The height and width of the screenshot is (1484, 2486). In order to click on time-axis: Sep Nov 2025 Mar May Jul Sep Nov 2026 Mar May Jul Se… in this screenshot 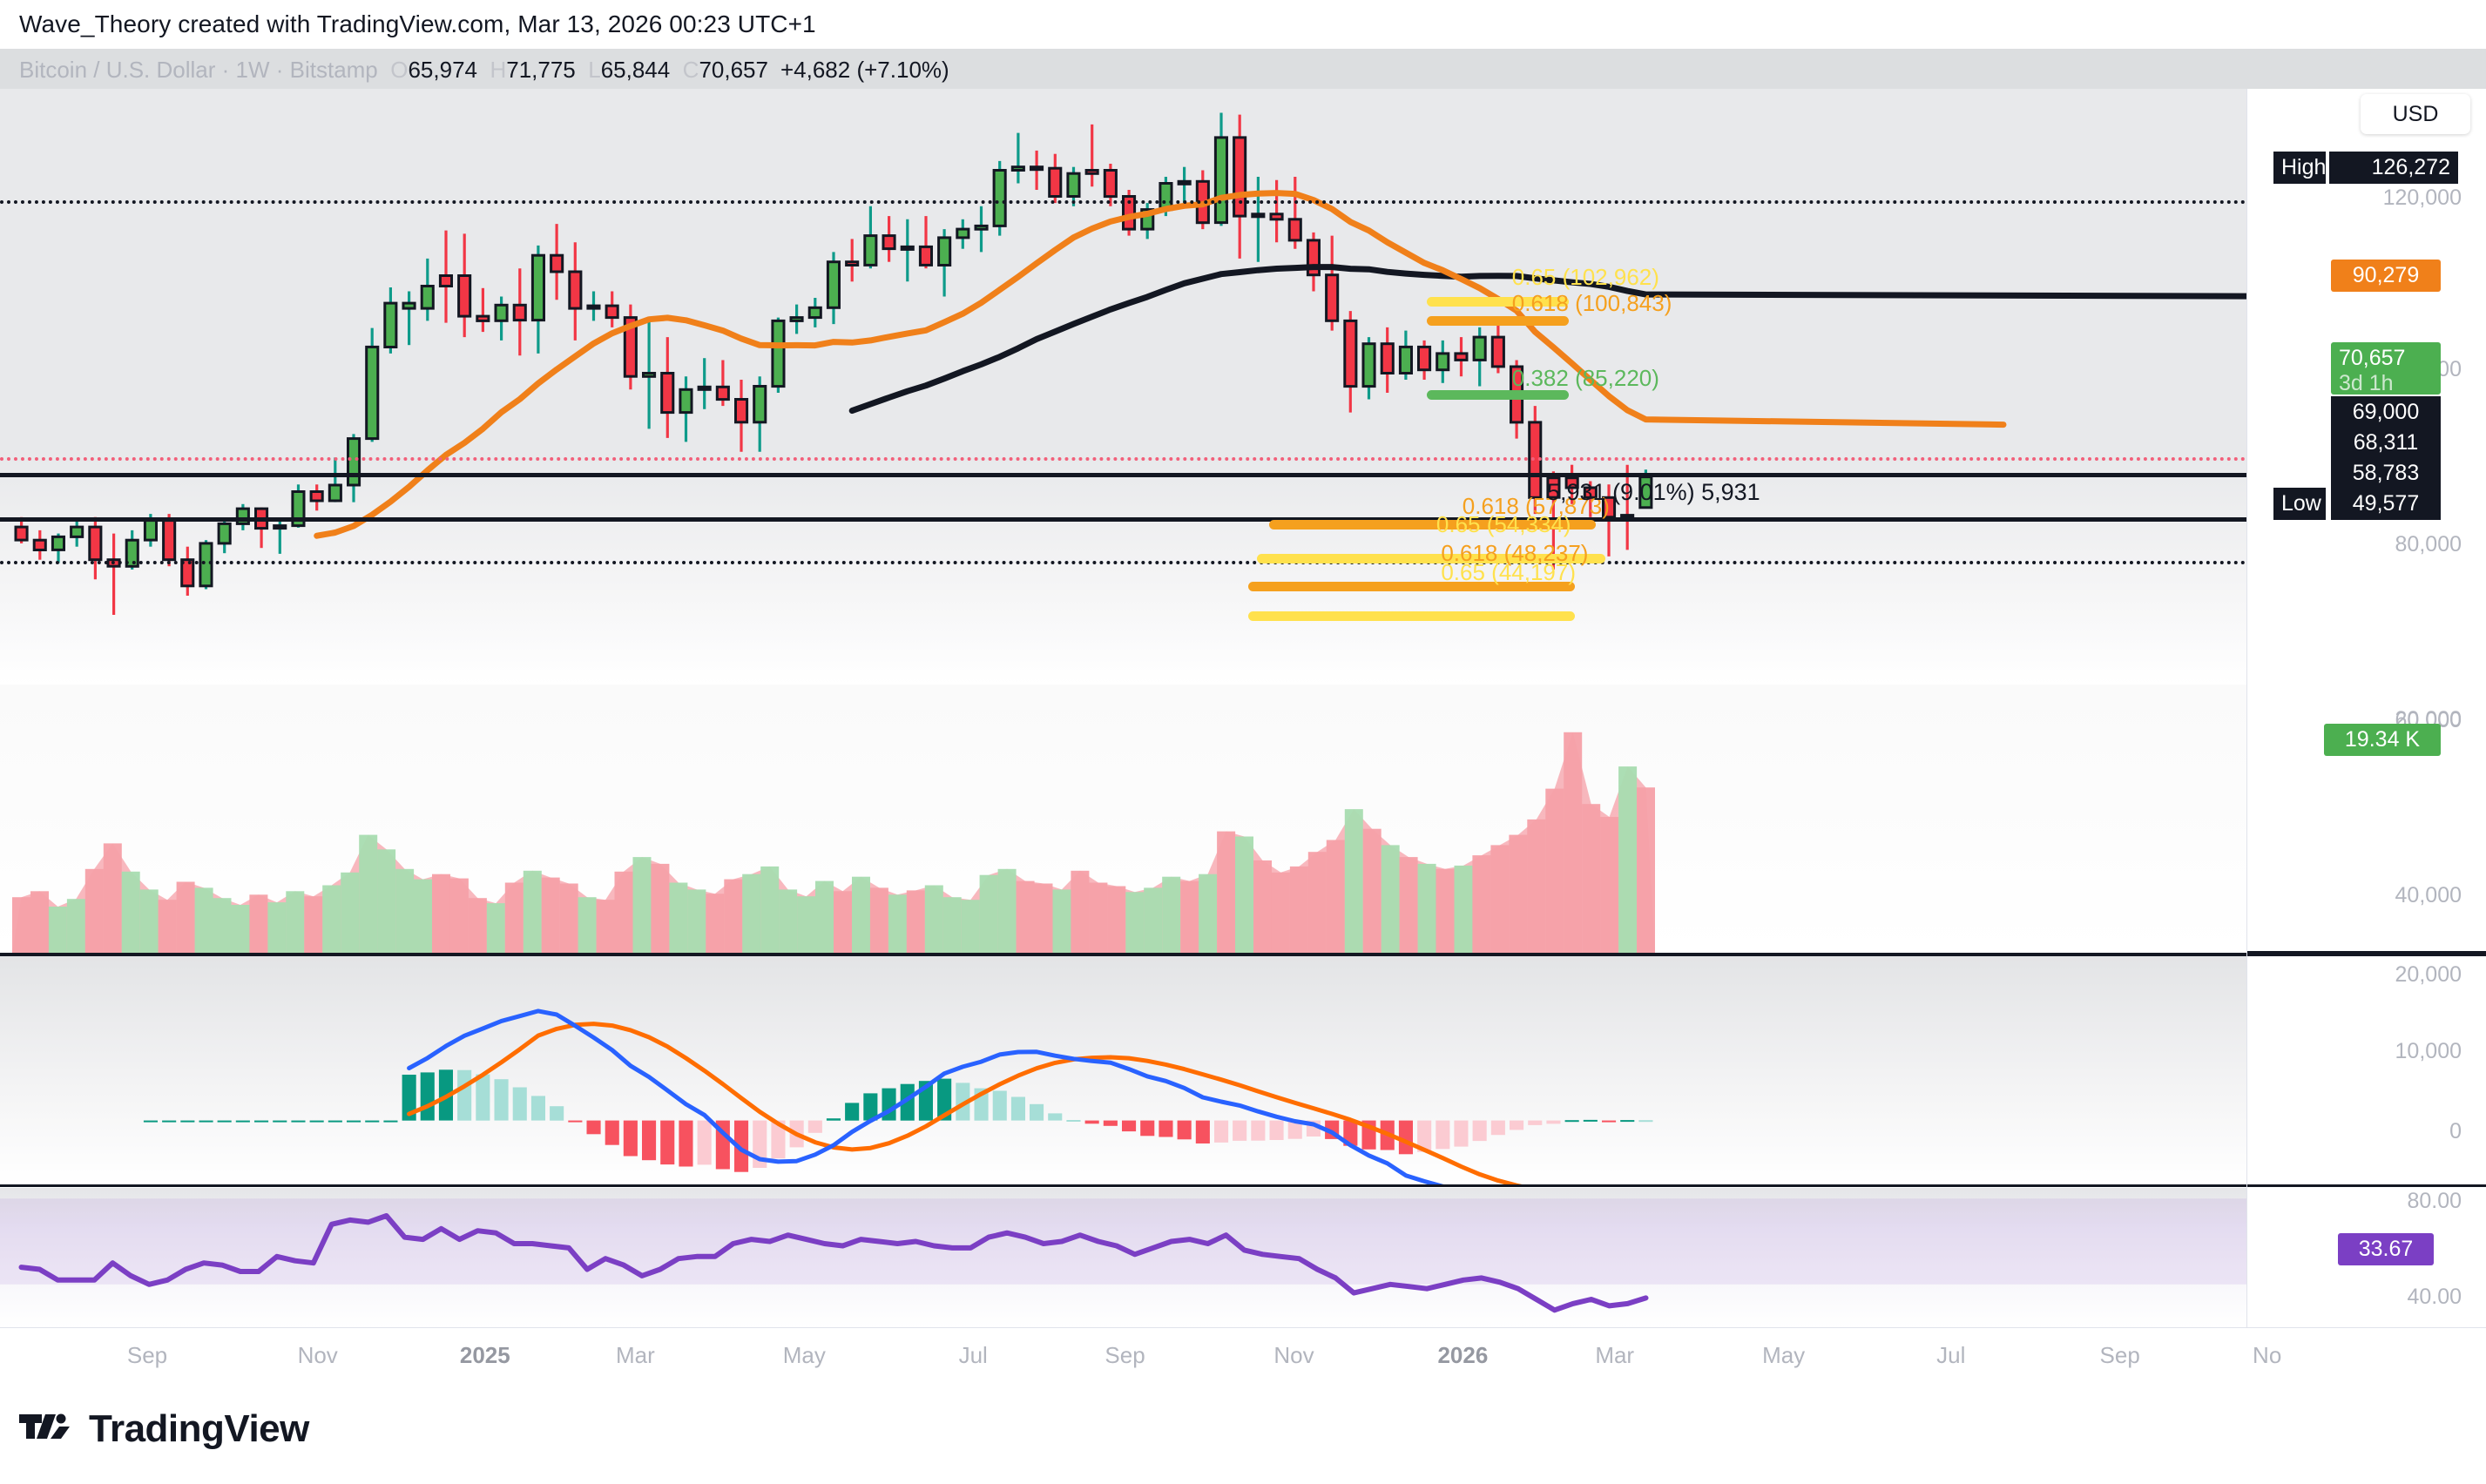, I will do `click(1243, 1360)`.